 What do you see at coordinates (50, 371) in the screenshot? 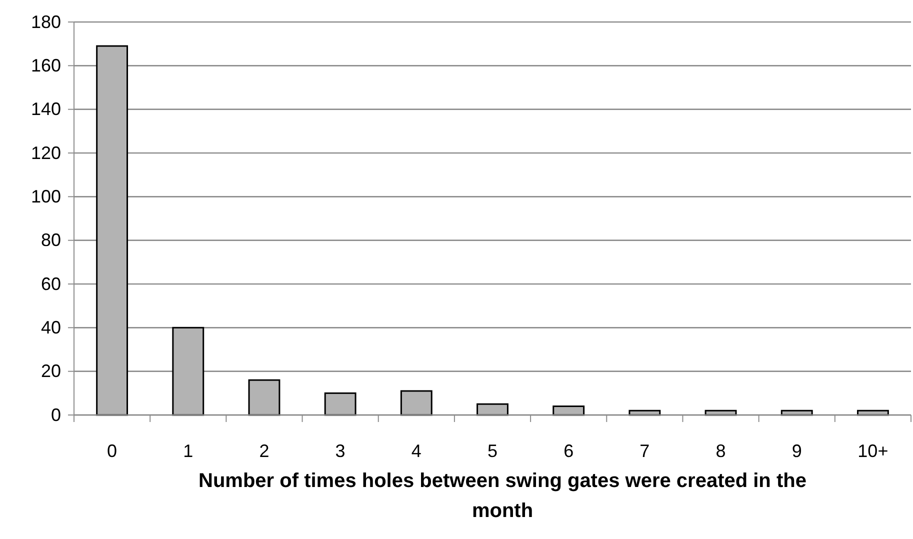
I see `y-tick-label: 20` at bounding box center [50, 371].